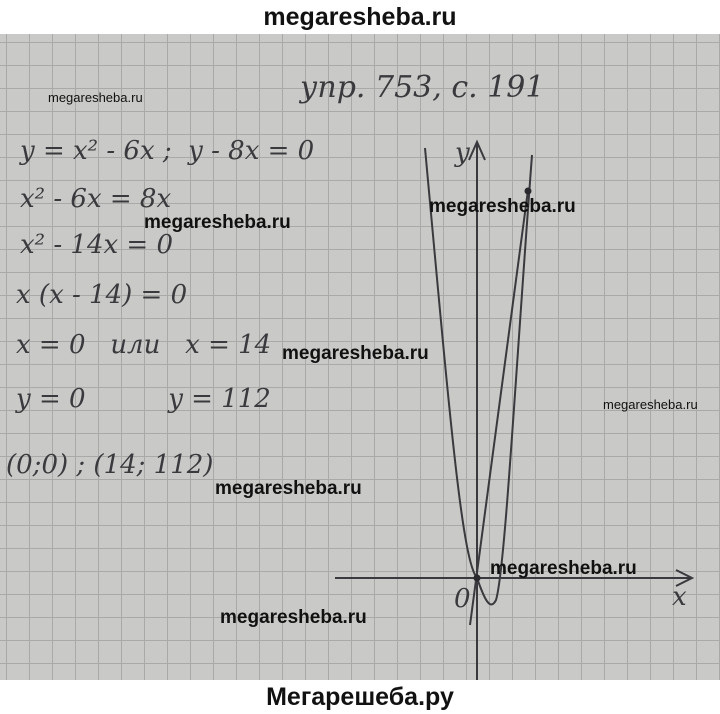 This screenshot has height=714, width=720. What do you see at coordinates (167, 151) in the screenshot?
I see `solution-line: y = x² - 6x ; y - 8x = 0` at bounding box center [167, 151].